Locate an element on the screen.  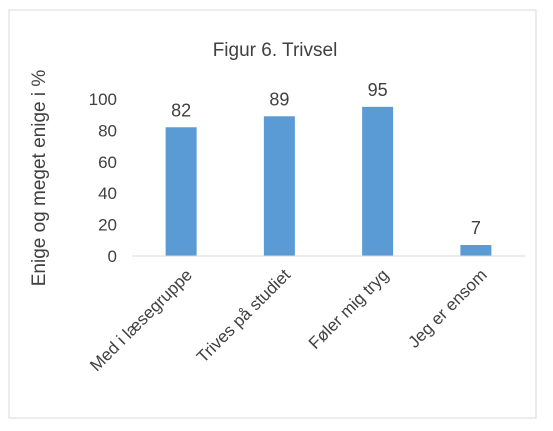
y-tick-label: 100 is located at coordinates (103, 99).